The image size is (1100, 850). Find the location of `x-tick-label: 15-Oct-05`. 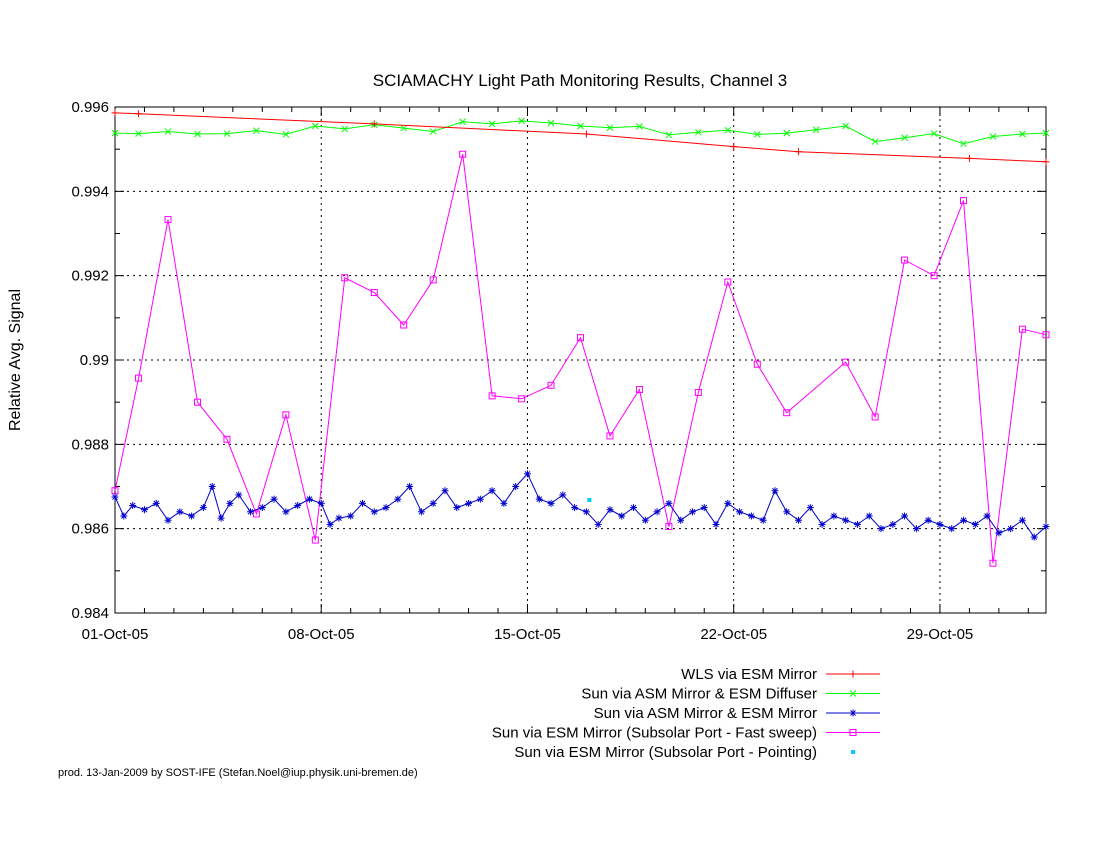

x-tick-label: 15-Oct-05 is located at coordinates (527, 634).